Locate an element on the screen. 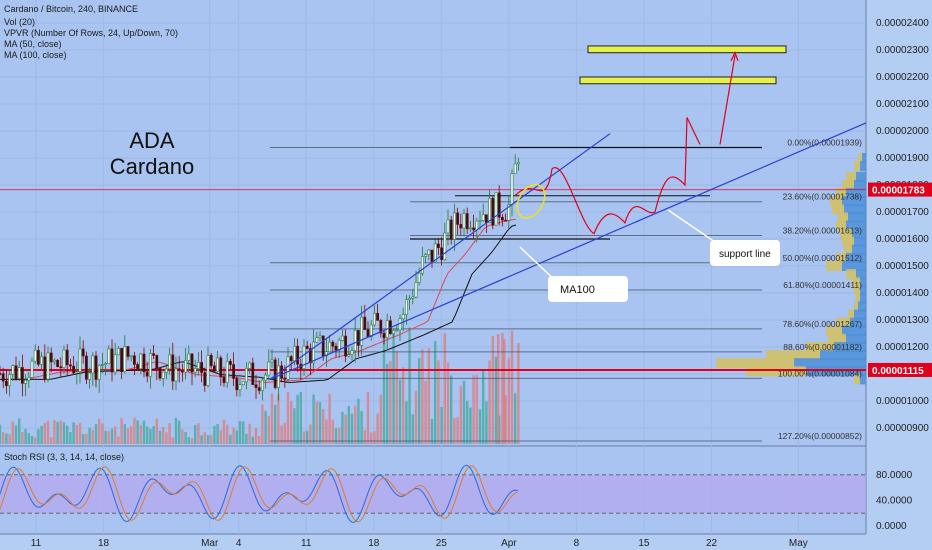  fib-level-label: 78.60%(0.00001267) is located at coordinates (823, 324).